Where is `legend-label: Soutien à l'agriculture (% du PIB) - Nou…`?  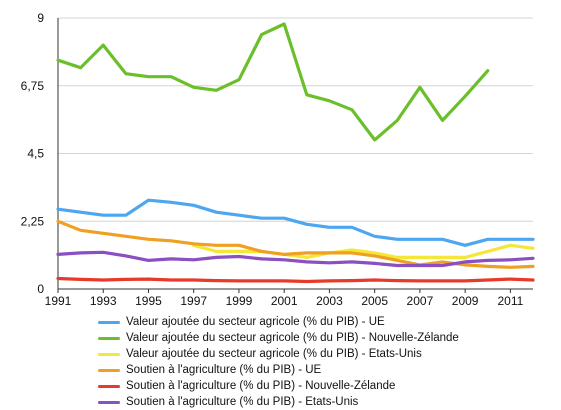
legend-label: Soutien à l'agriculture (% du PIB) - Nou… is located at coordinates (261, 386).